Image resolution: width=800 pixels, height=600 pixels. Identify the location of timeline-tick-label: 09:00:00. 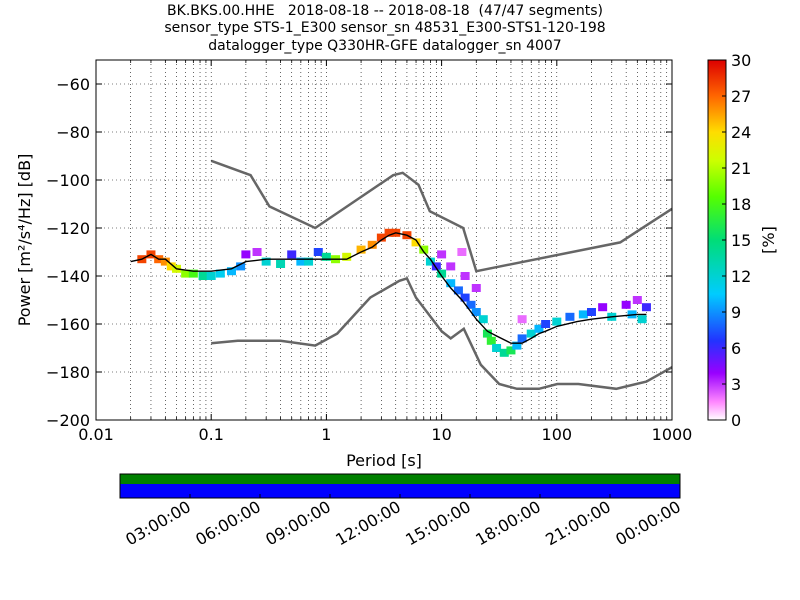
(298, 523).